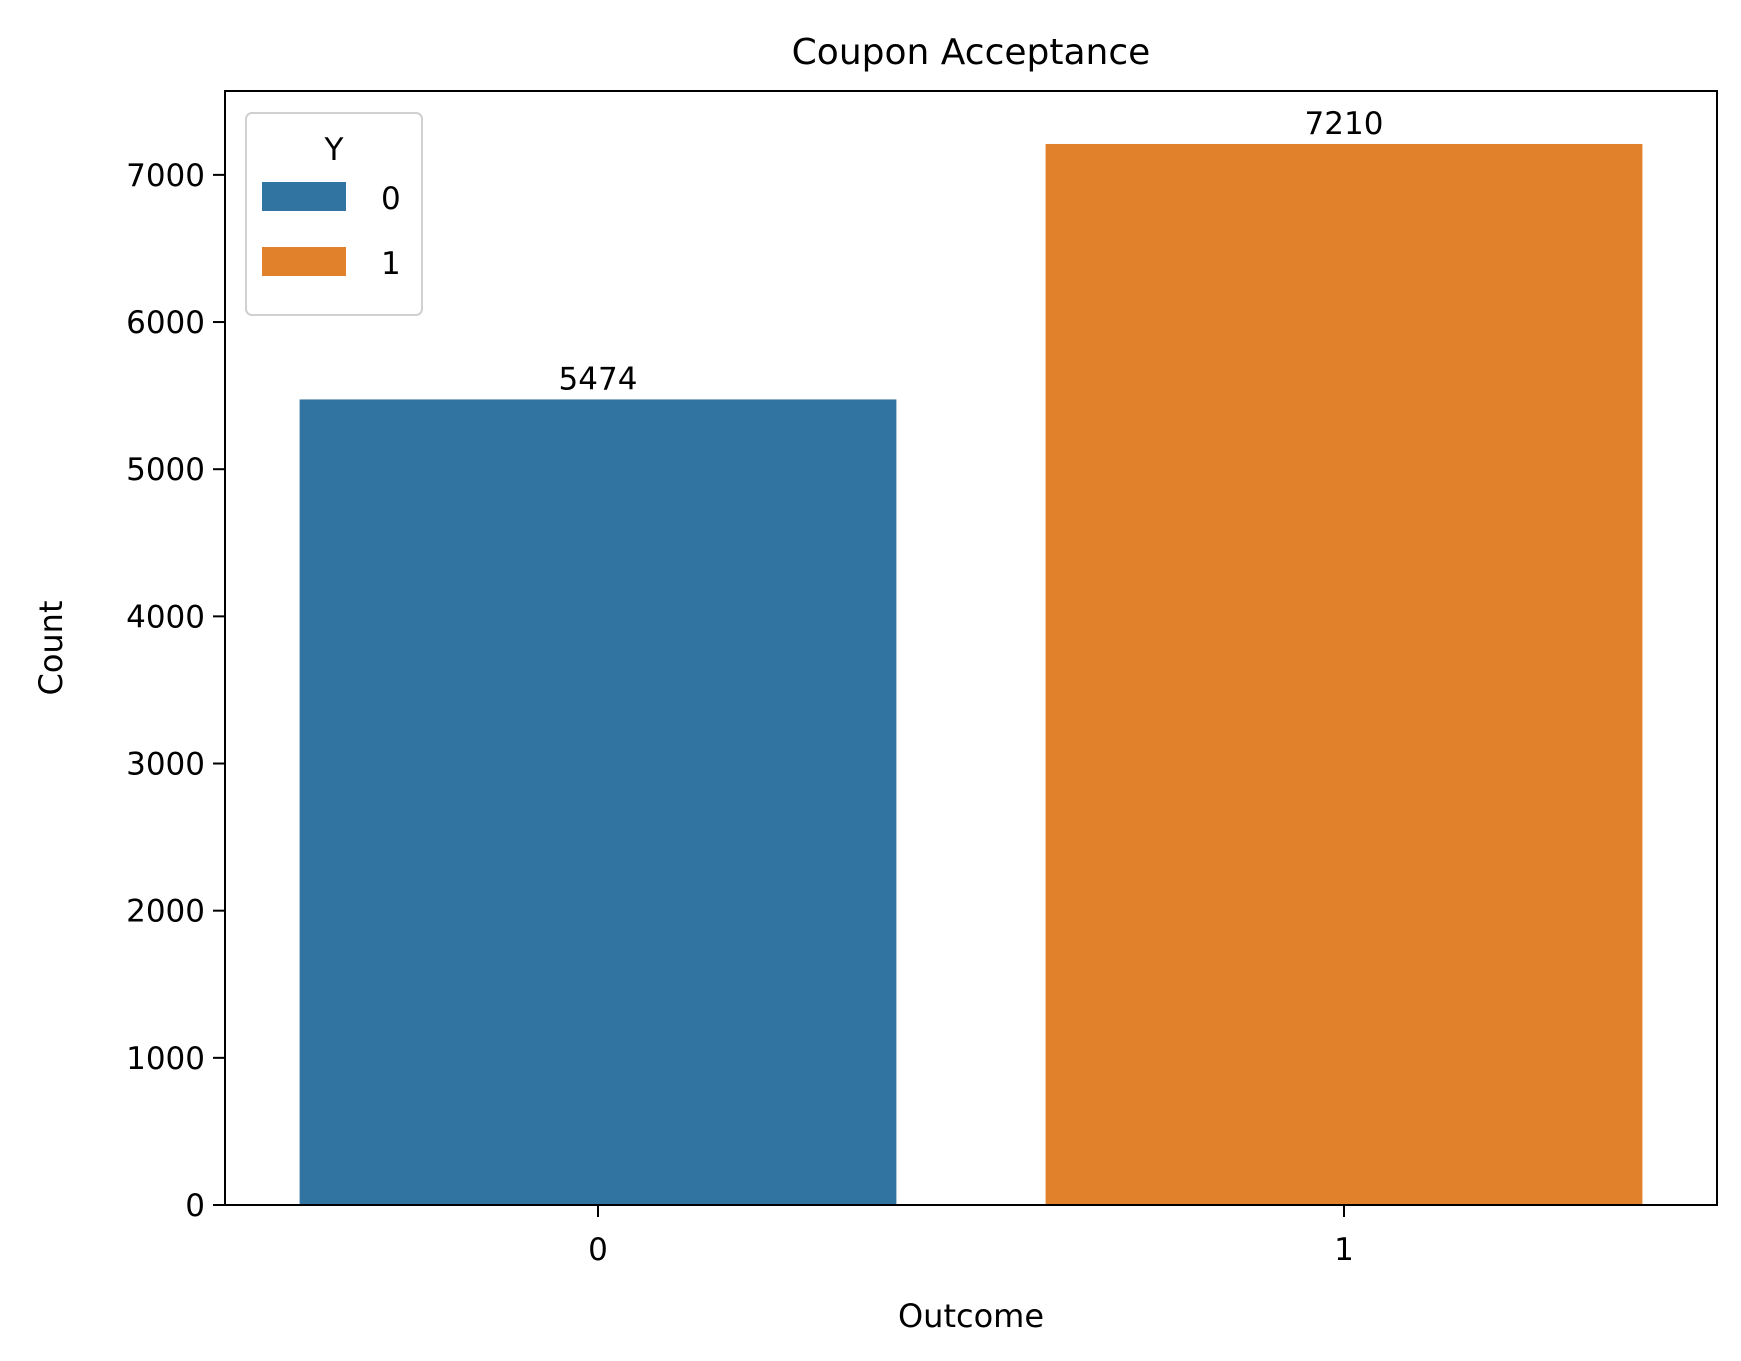 The width and height of the screenshot is (1741, 1361). I want to click on y-tick-label: 1000, so click(165, 1059).